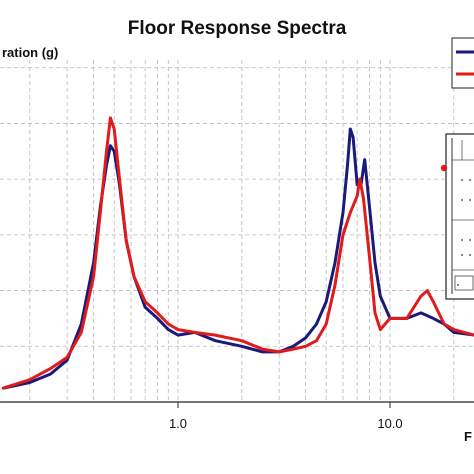 This screenshot has height=474, width=474. I want to click on y-axis-label: ration (g), so click(30, 52).